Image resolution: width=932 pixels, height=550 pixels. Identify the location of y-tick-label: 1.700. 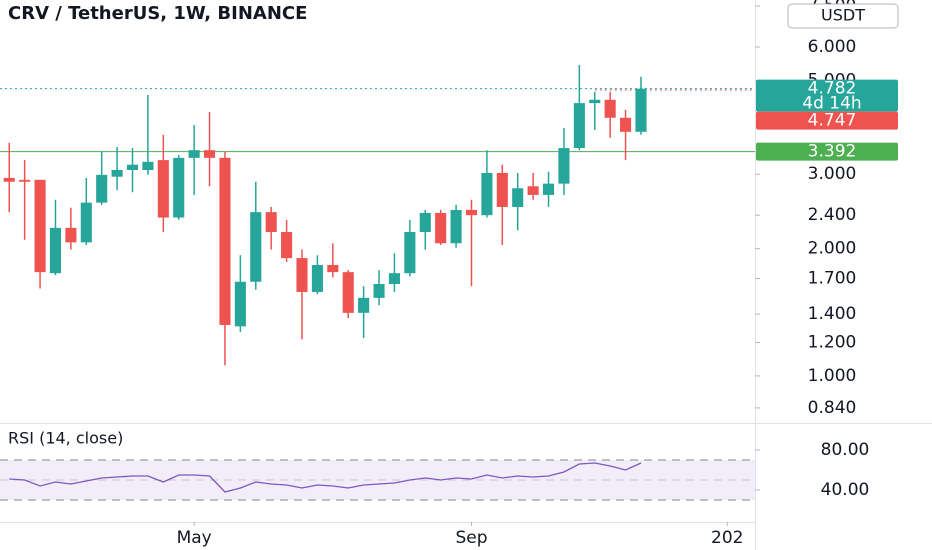
(832, 279).